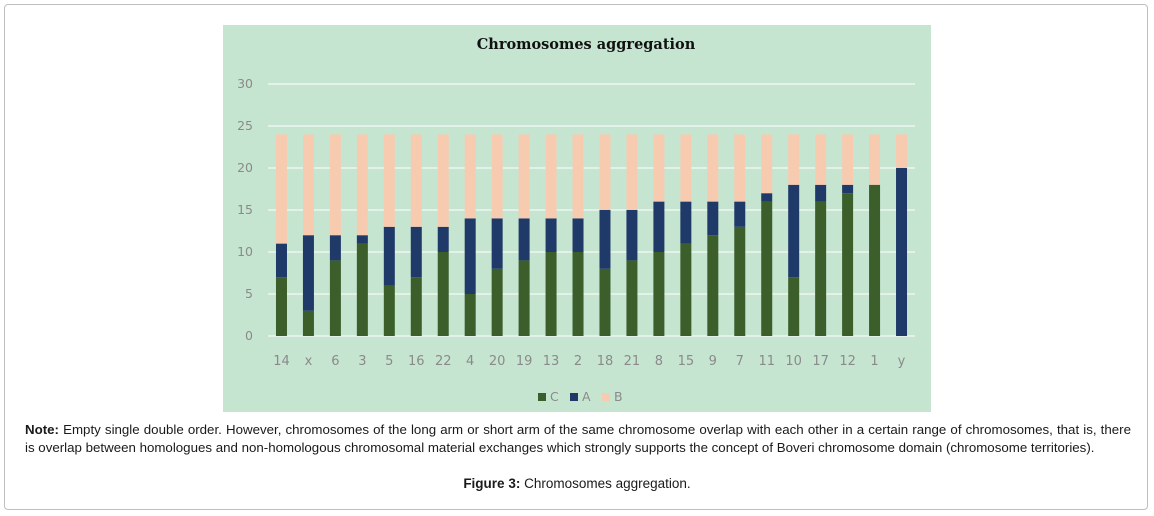 The height and width of the screenshot is (516, 1154). Describe the element at coordinates (249, 335) in the screenshot. I see `y-tick-label: 0` at that location.